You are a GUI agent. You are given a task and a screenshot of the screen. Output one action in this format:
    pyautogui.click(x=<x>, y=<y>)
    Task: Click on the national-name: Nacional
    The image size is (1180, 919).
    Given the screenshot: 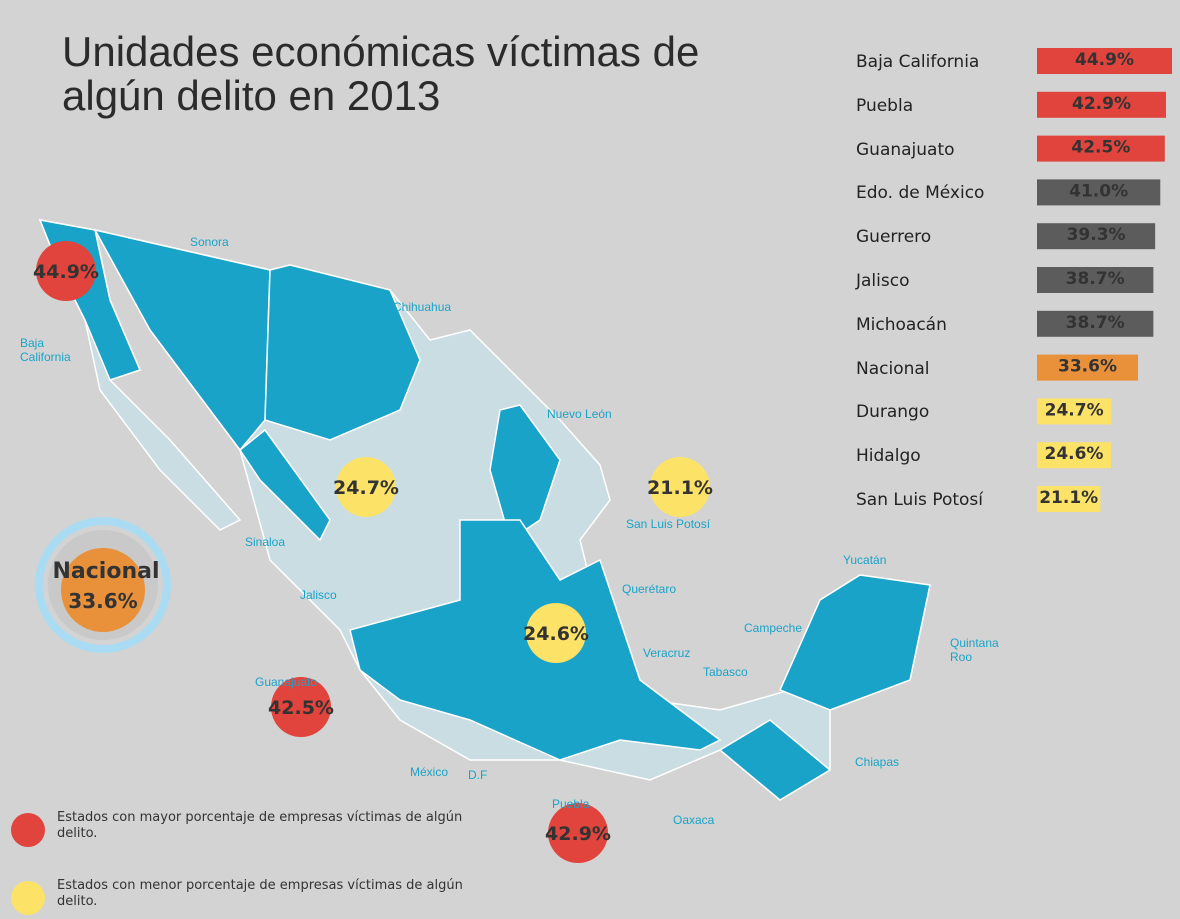 What is the action you would take?
    pyautogui.click(x=105, y=571)
    